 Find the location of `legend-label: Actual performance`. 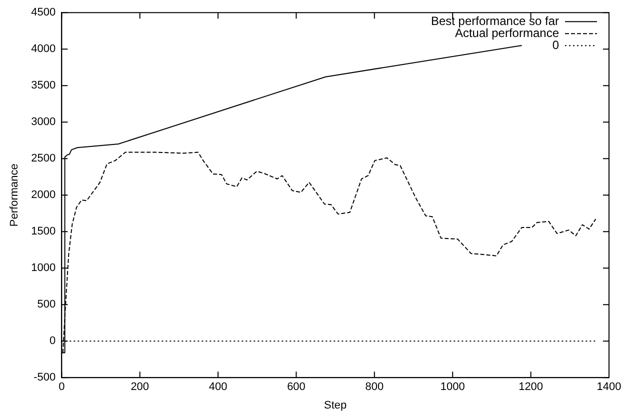

legend-label: Actual performance is located at coordinates (507, 33).